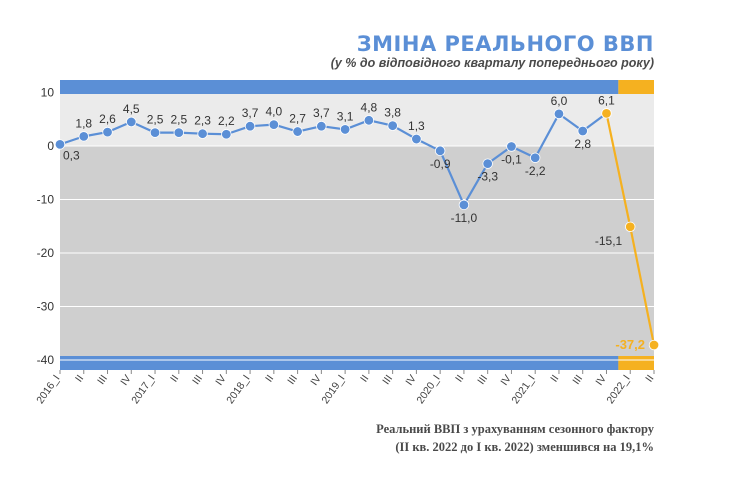 The image size is (750, 481). What do you see at coordinates (46, 253) in the screenshot?
I see `y-tick-label: -20` at bounding box center [46, 253].